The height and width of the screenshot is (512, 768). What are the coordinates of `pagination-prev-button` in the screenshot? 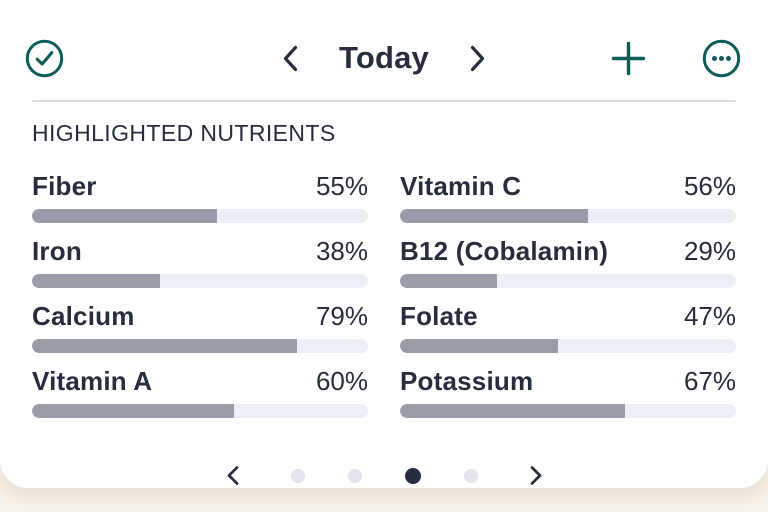 It's located at (233, 475).